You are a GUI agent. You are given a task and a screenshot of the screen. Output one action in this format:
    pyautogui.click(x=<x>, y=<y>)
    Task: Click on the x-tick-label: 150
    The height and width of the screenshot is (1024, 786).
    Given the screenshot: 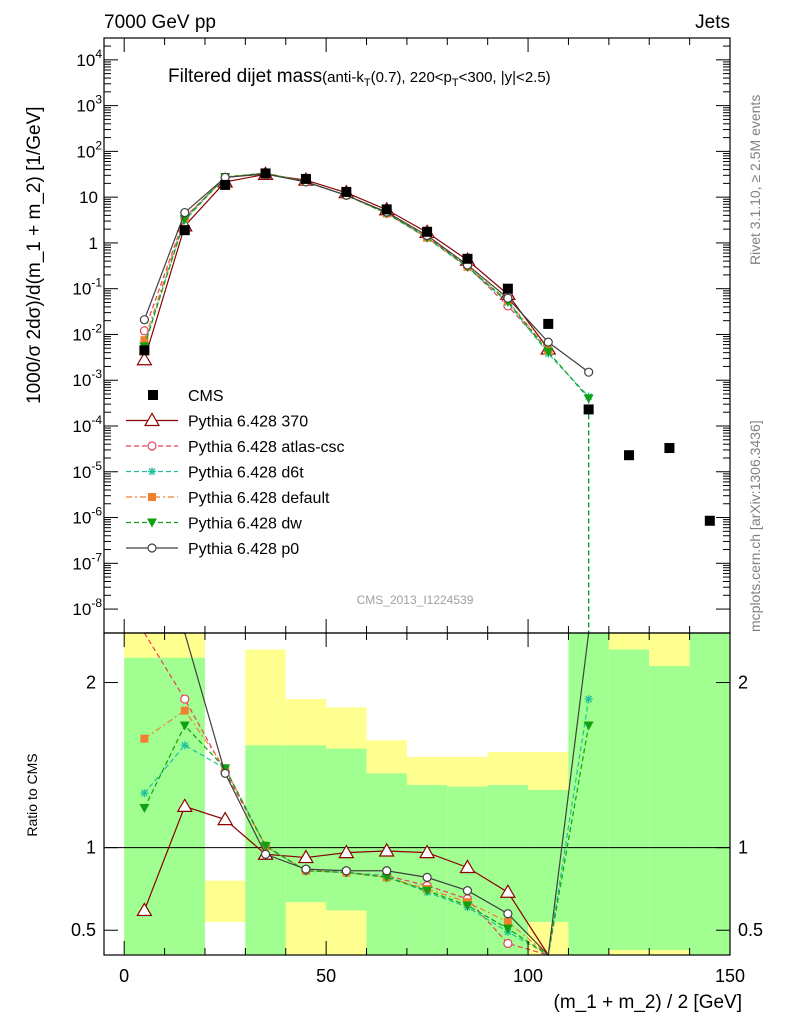 What is the action you would take?
    pyautogui.click(x=730, y=976)
    